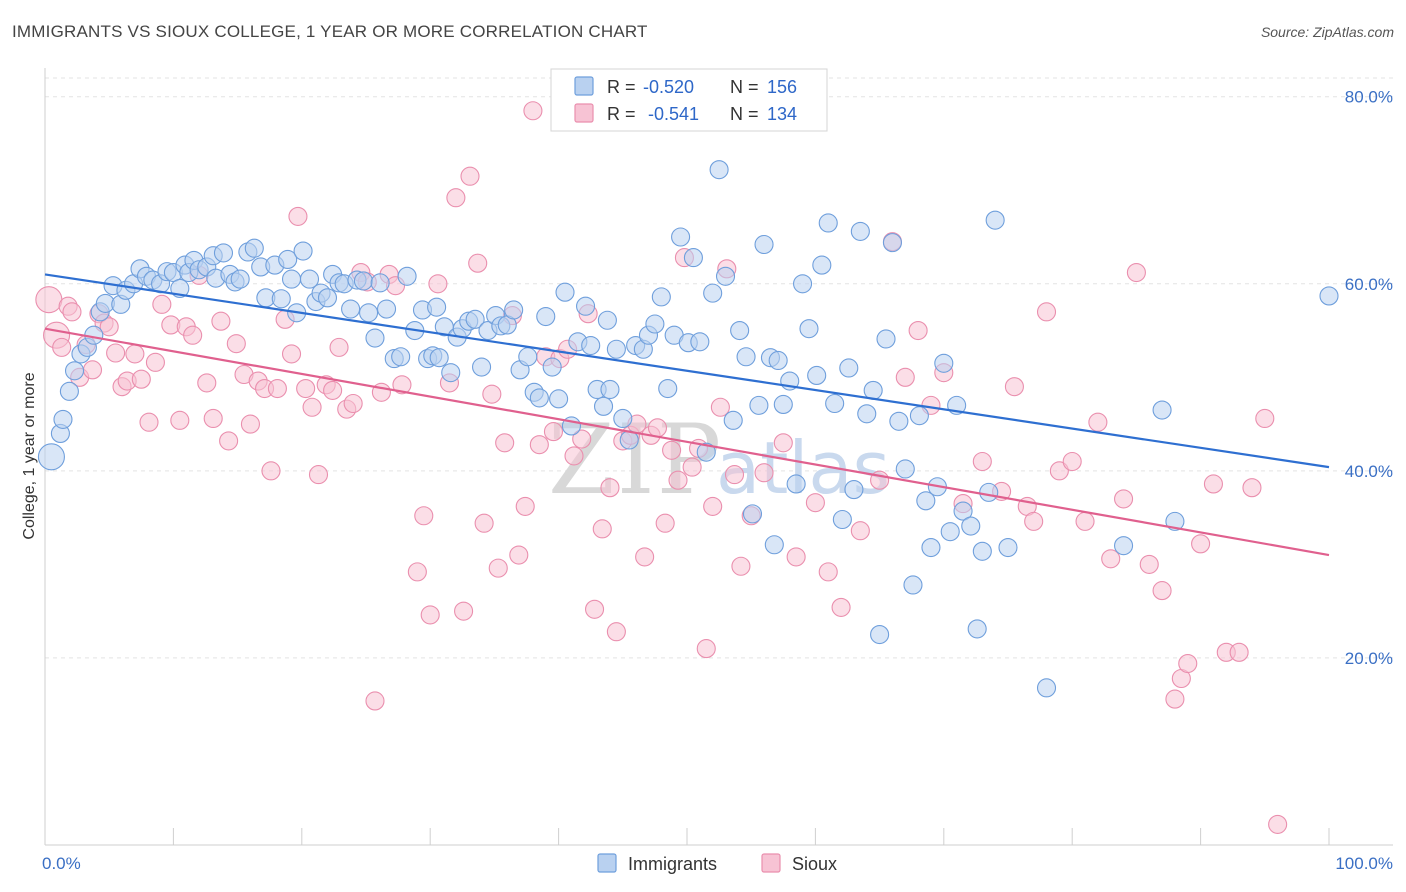 The height and width of the screenshot is (892, 1406). Describe the element at coordinates (672, 864) in the screenshot. I see `bottom-legend-immigrants: Immigrants` at that location.